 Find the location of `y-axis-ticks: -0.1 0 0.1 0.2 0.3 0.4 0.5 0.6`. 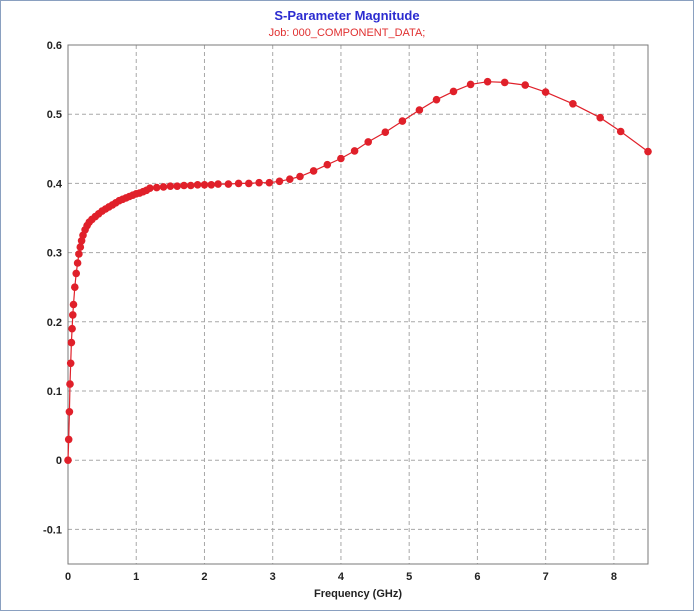

y-axis-ticks: -0.1 0 0.1 0.2 0.3 0.4 0.5 0.6 is located at coordinates (53, 288).